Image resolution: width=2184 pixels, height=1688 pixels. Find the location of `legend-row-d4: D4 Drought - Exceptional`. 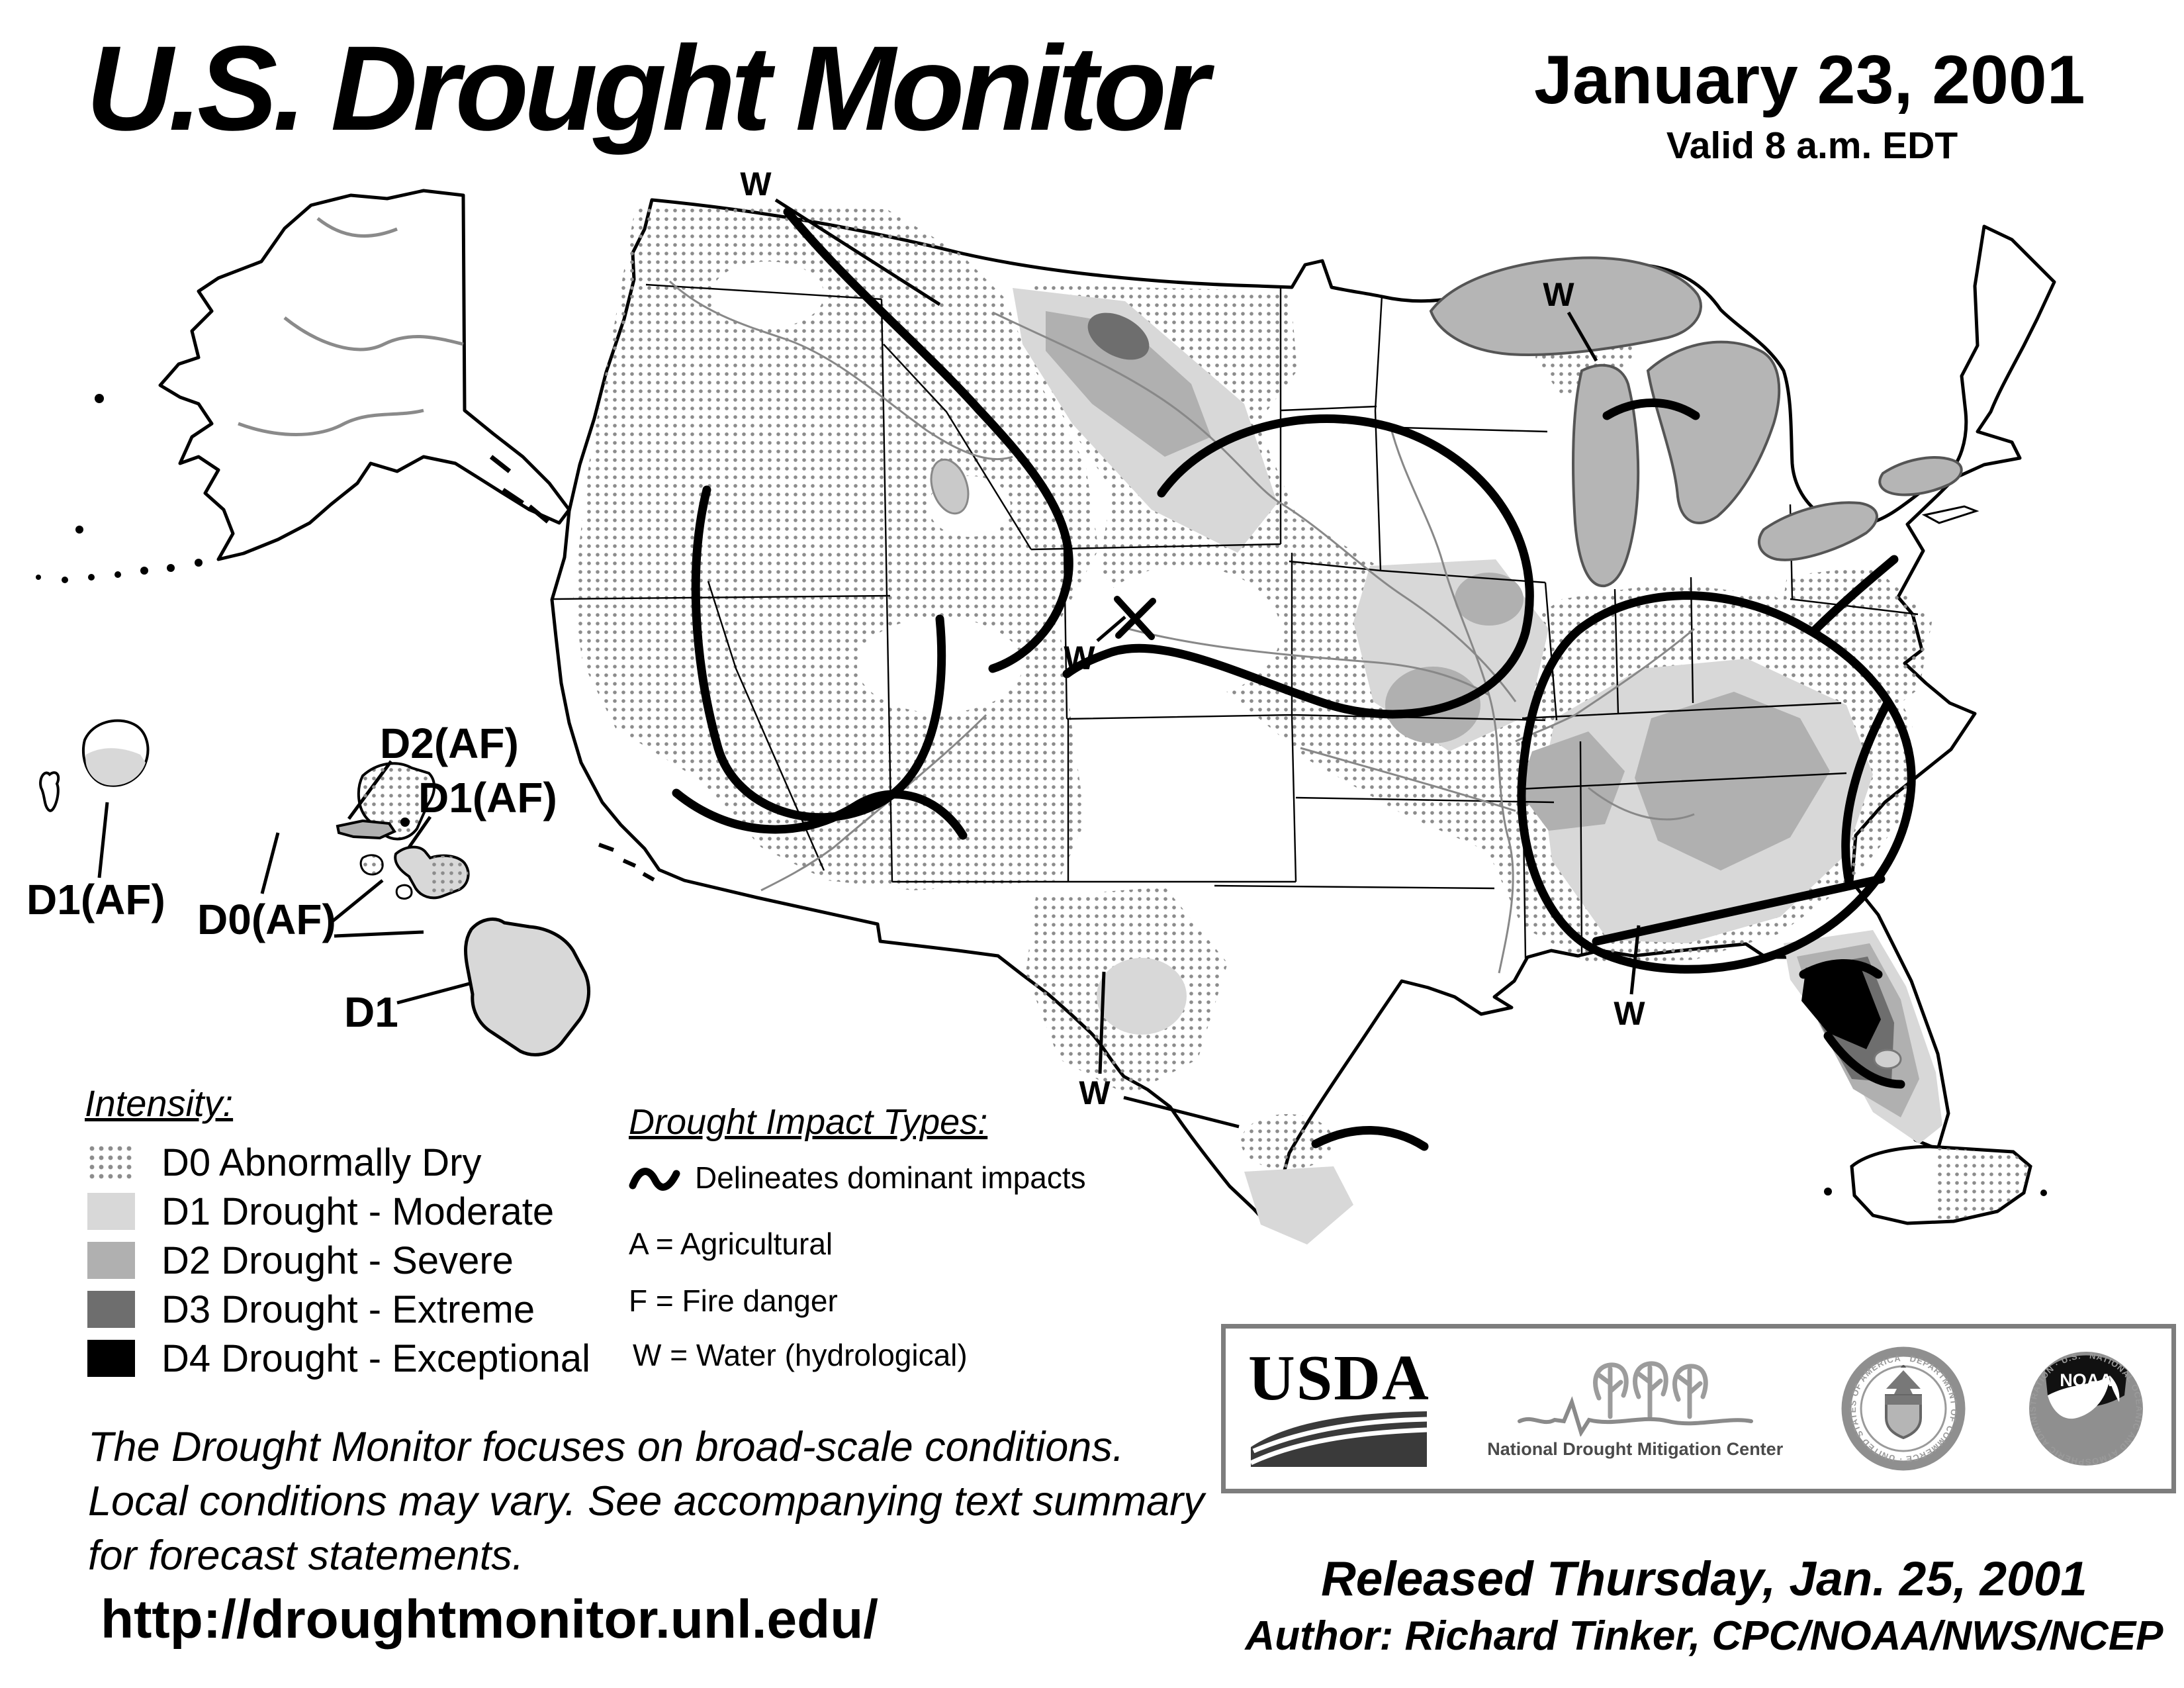

legend-row-d4: D4 Drought - Exceptional is located at coordinates (337, 1358).